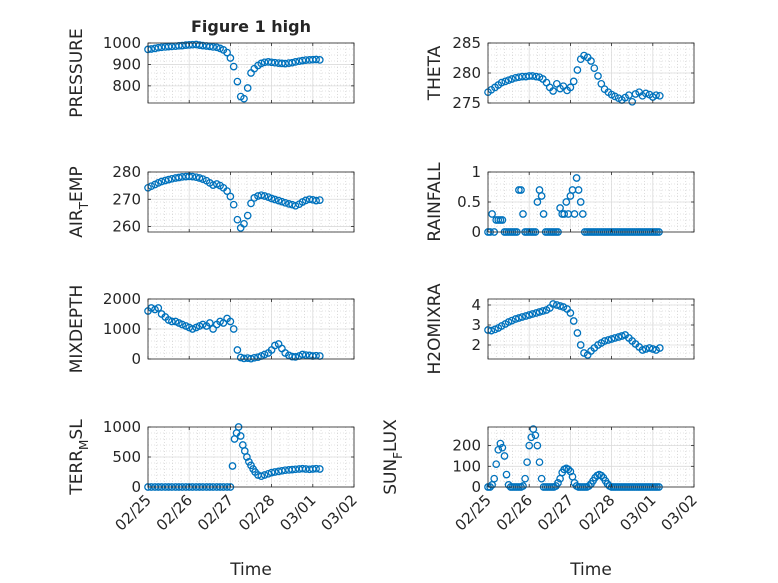 Image resolution: width=778 pixels, height=583 pixels. What do you see at coordinates (469, 202) in the screenshot?
I see `y-tick-label: 0.5` at bounding box center [469, 202].